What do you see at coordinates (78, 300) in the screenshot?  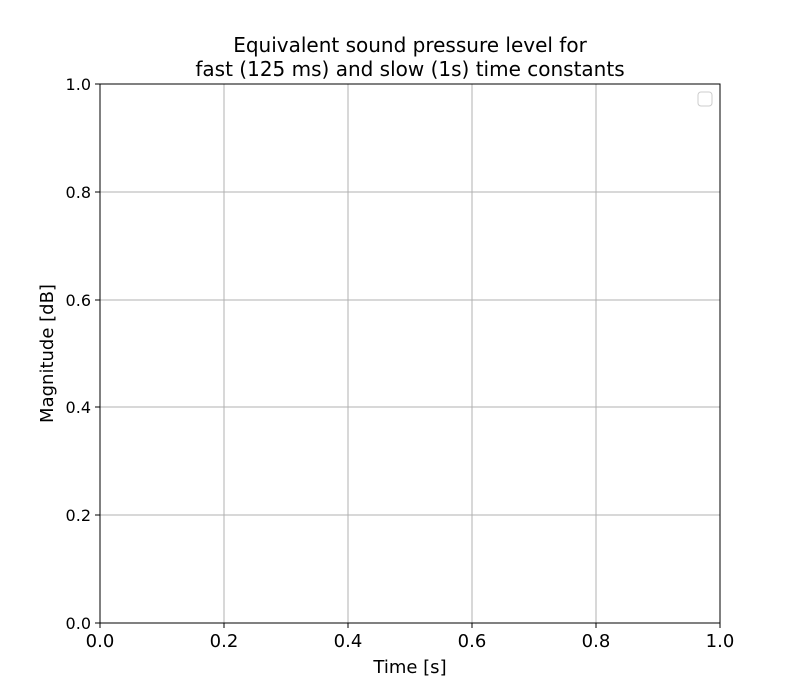 I see `y-tick-label: 0.6` at bounding box center [78, 300].